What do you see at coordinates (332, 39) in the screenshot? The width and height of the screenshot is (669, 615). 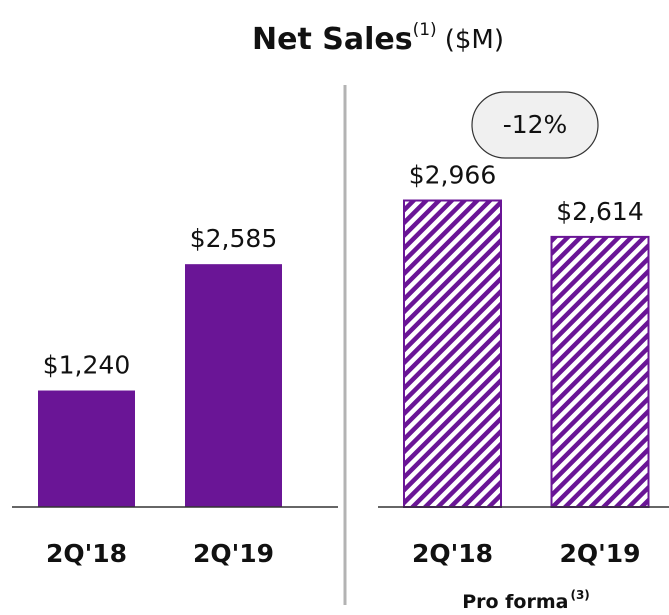 I see `title-text: Net Sales` at bounding box center [332, 39].